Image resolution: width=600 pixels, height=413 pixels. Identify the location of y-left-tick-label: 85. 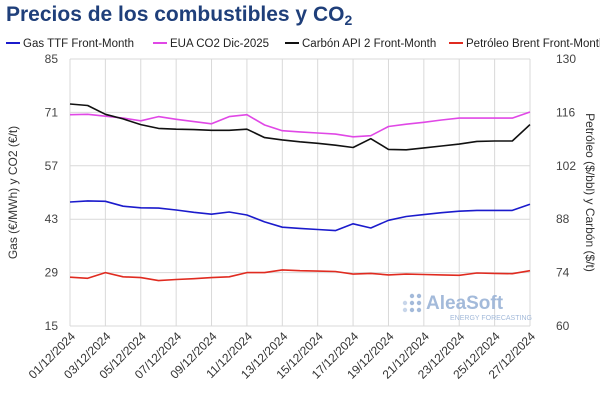
(52, 59).